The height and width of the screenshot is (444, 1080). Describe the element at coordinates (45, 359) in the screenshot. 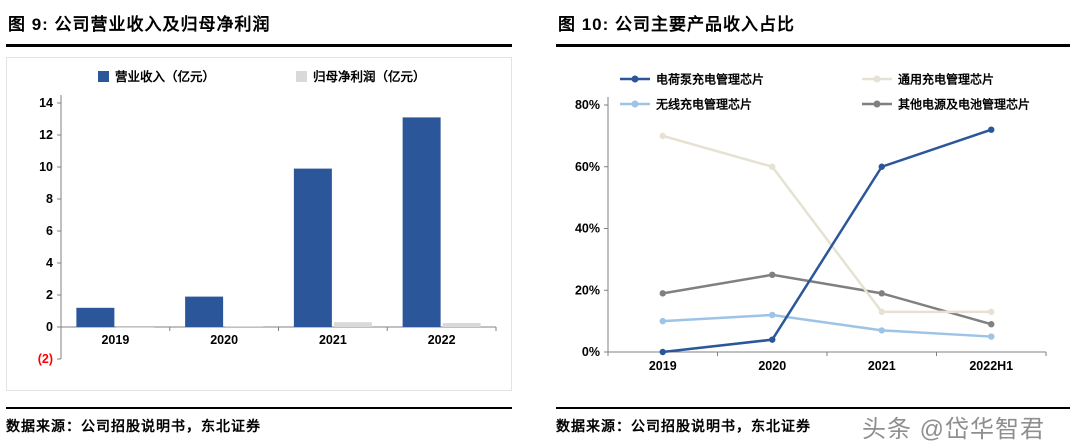

I see `svg-text: (2)` at that location.